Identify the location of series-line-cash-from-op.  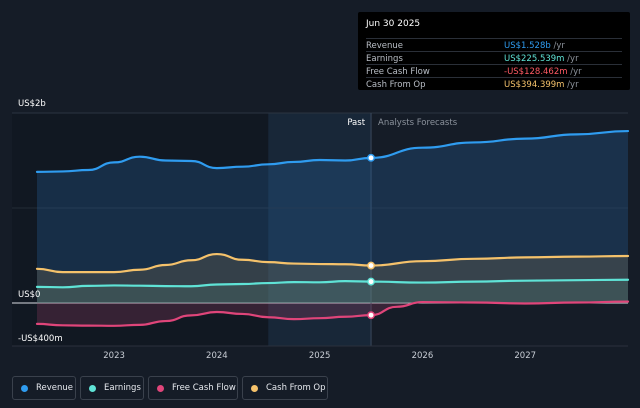
(332, 263).